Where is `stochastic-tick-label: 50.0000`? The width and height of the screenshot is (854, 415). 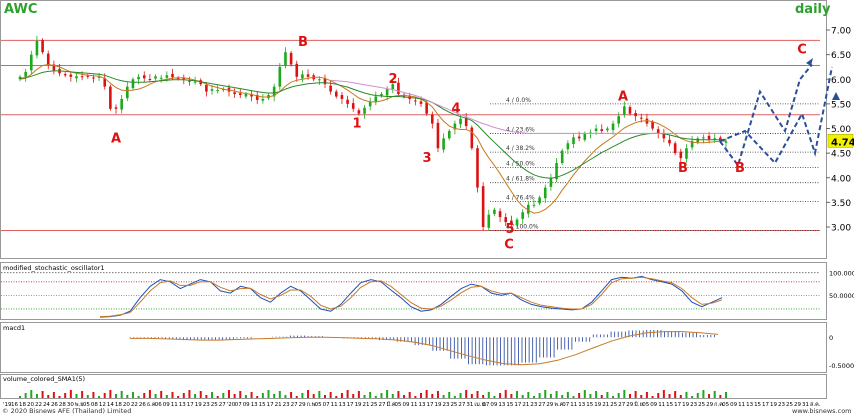
stochastic-tick-label: 50.0000 is located at coordinates (841, 296).